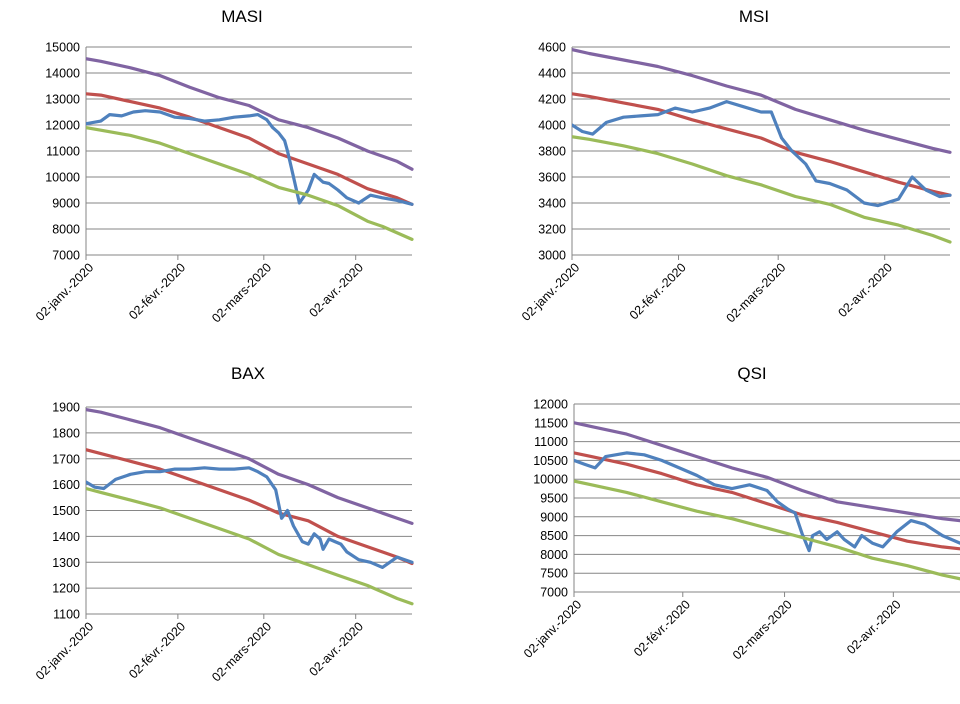  What do you see at coordinates (66, 511) in the screenshot?
I see `y-tick-label: 1500` at bounding box center [66, 511].